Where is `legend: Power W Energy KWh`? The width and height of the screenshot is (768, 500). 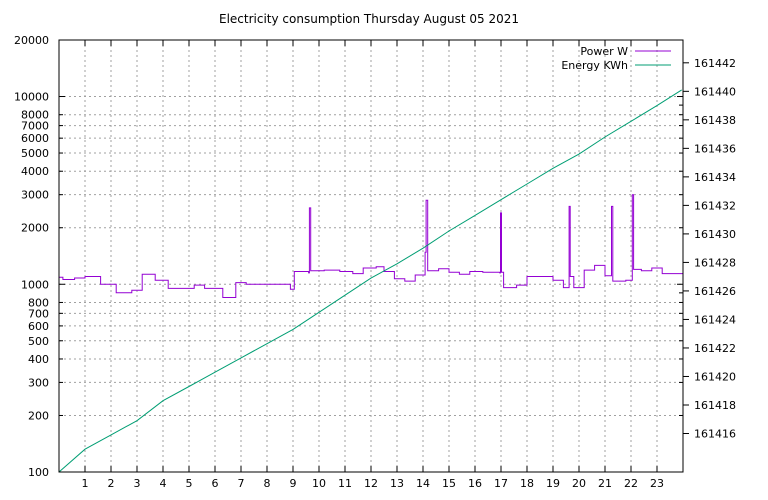 legend: Power W Energy KWh is located at coordinates (616, 58).